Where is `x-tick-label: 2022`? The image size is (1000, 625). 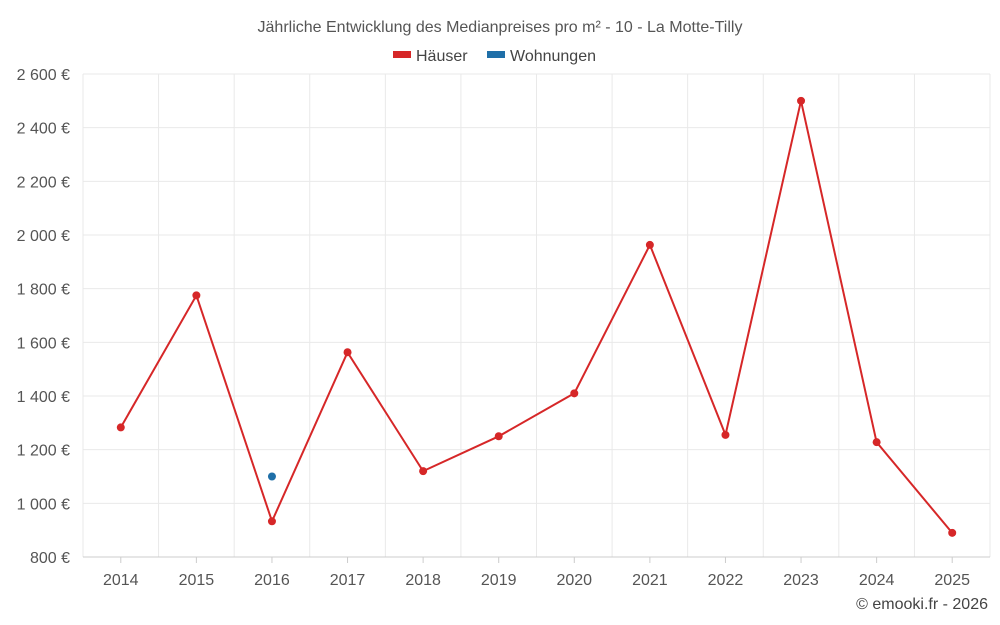
x-tick-label: 2022 is located at coordinates (726, 580).